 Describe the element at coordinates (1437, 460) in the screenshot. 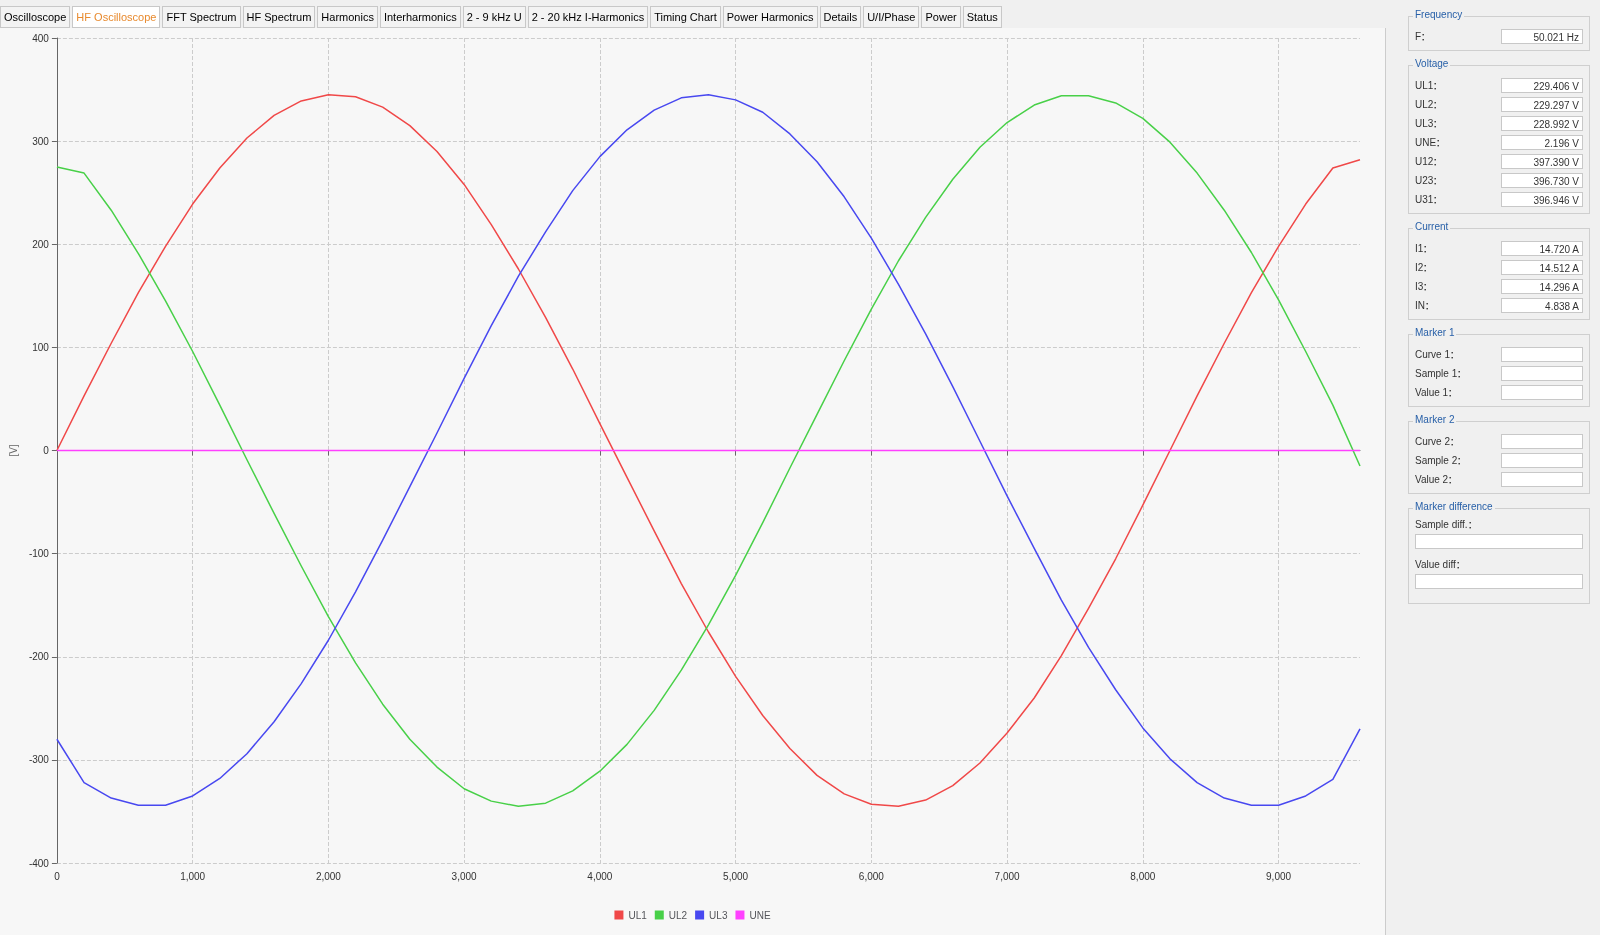

I see `category-label: Sample 2` at that location.